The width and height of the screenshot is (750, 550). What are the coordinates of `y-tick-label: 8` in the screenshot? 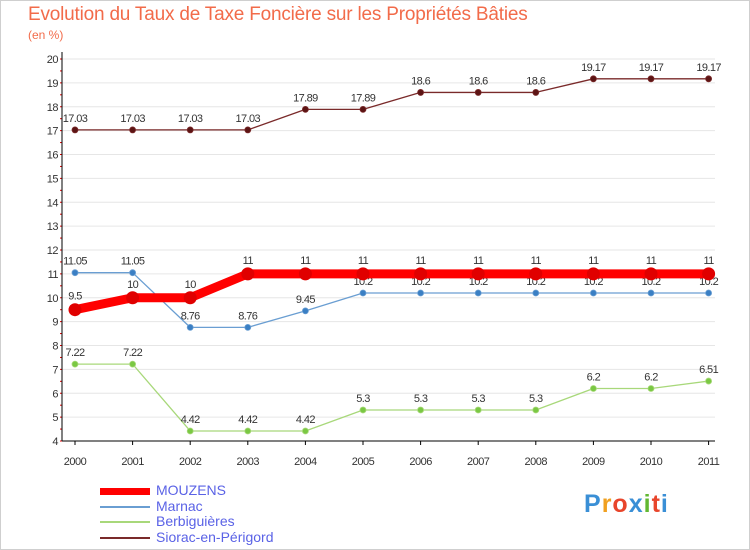 It's located at (55, 347).